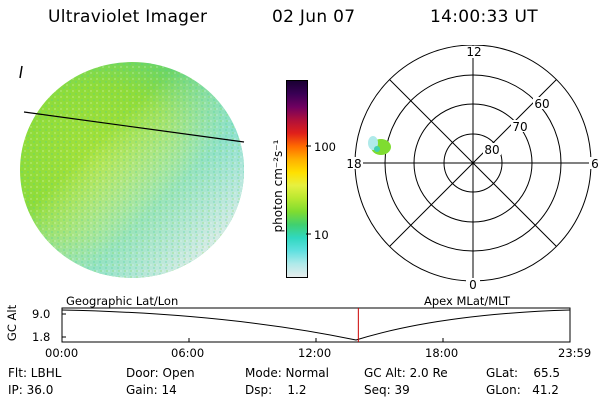 This screenshot has height=400, width=600. What do you see at coordinates (278, 186) in the screenshot?
I see `colorbar-unit-label: photon cm⁻²s⁻¹` at bounding box center [278, 186].